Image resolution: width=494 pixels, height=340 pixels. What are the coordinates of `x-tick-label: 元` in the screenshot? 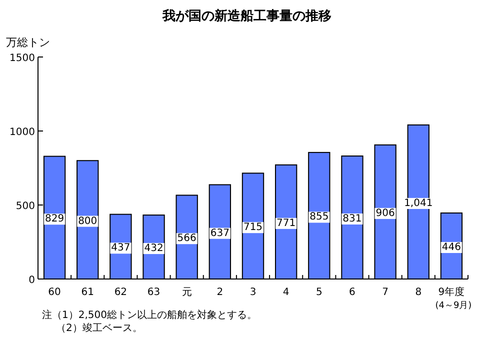 It's located at (187, 292).